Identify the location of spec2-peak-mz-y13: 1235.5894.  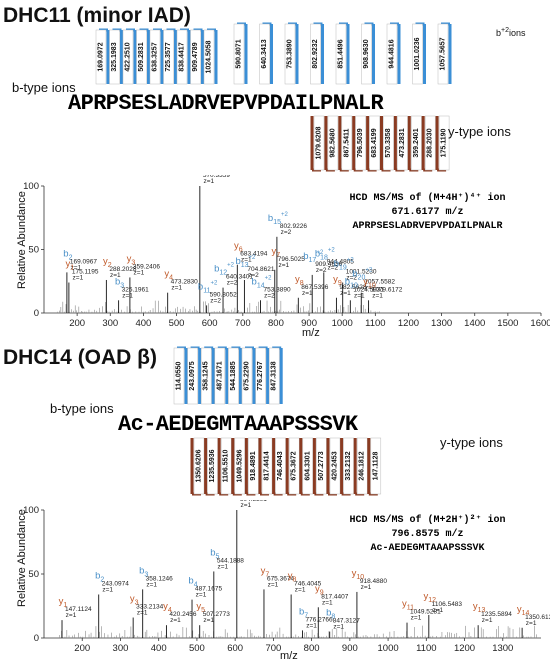
(496, 614).